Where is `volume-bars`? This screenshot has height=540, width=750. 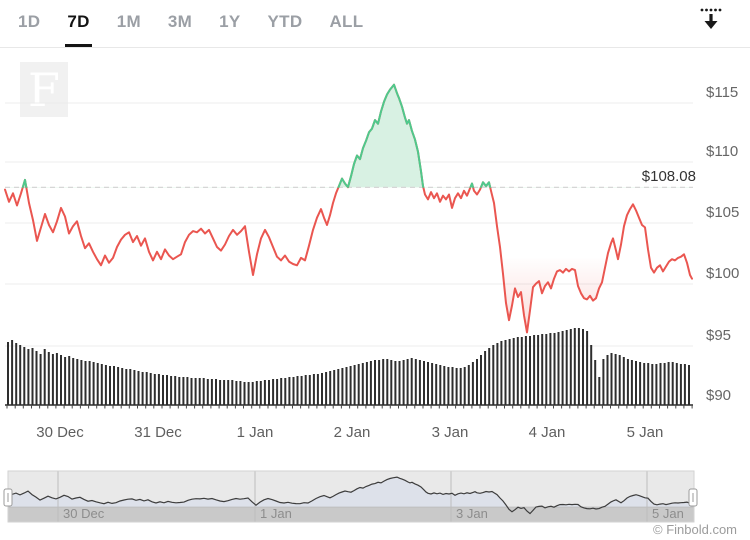
volume-bars is located at coordinates (348, 366).